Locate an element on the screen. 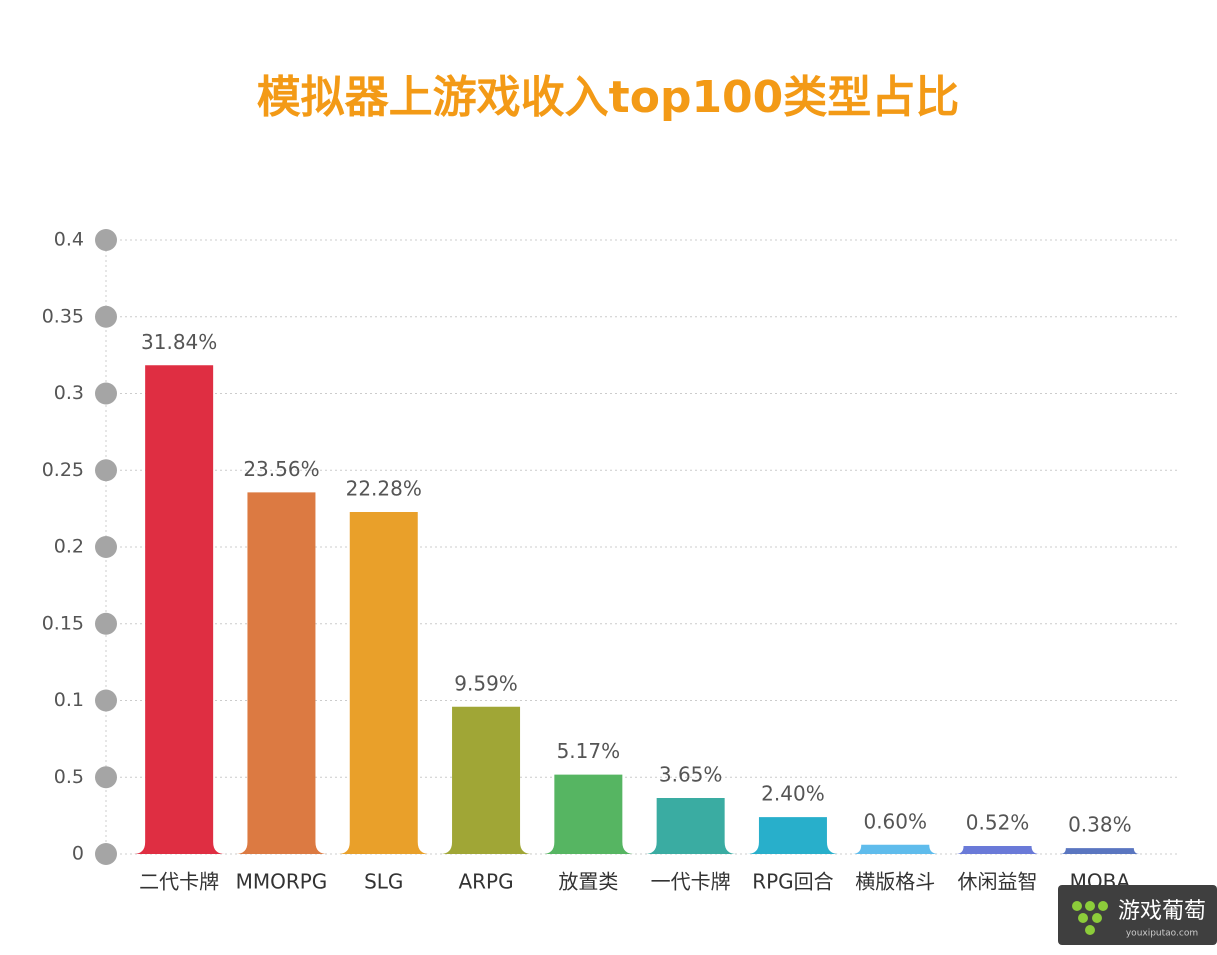  x-tick-label: 休闲益智 is located at coordinates (998, 882).